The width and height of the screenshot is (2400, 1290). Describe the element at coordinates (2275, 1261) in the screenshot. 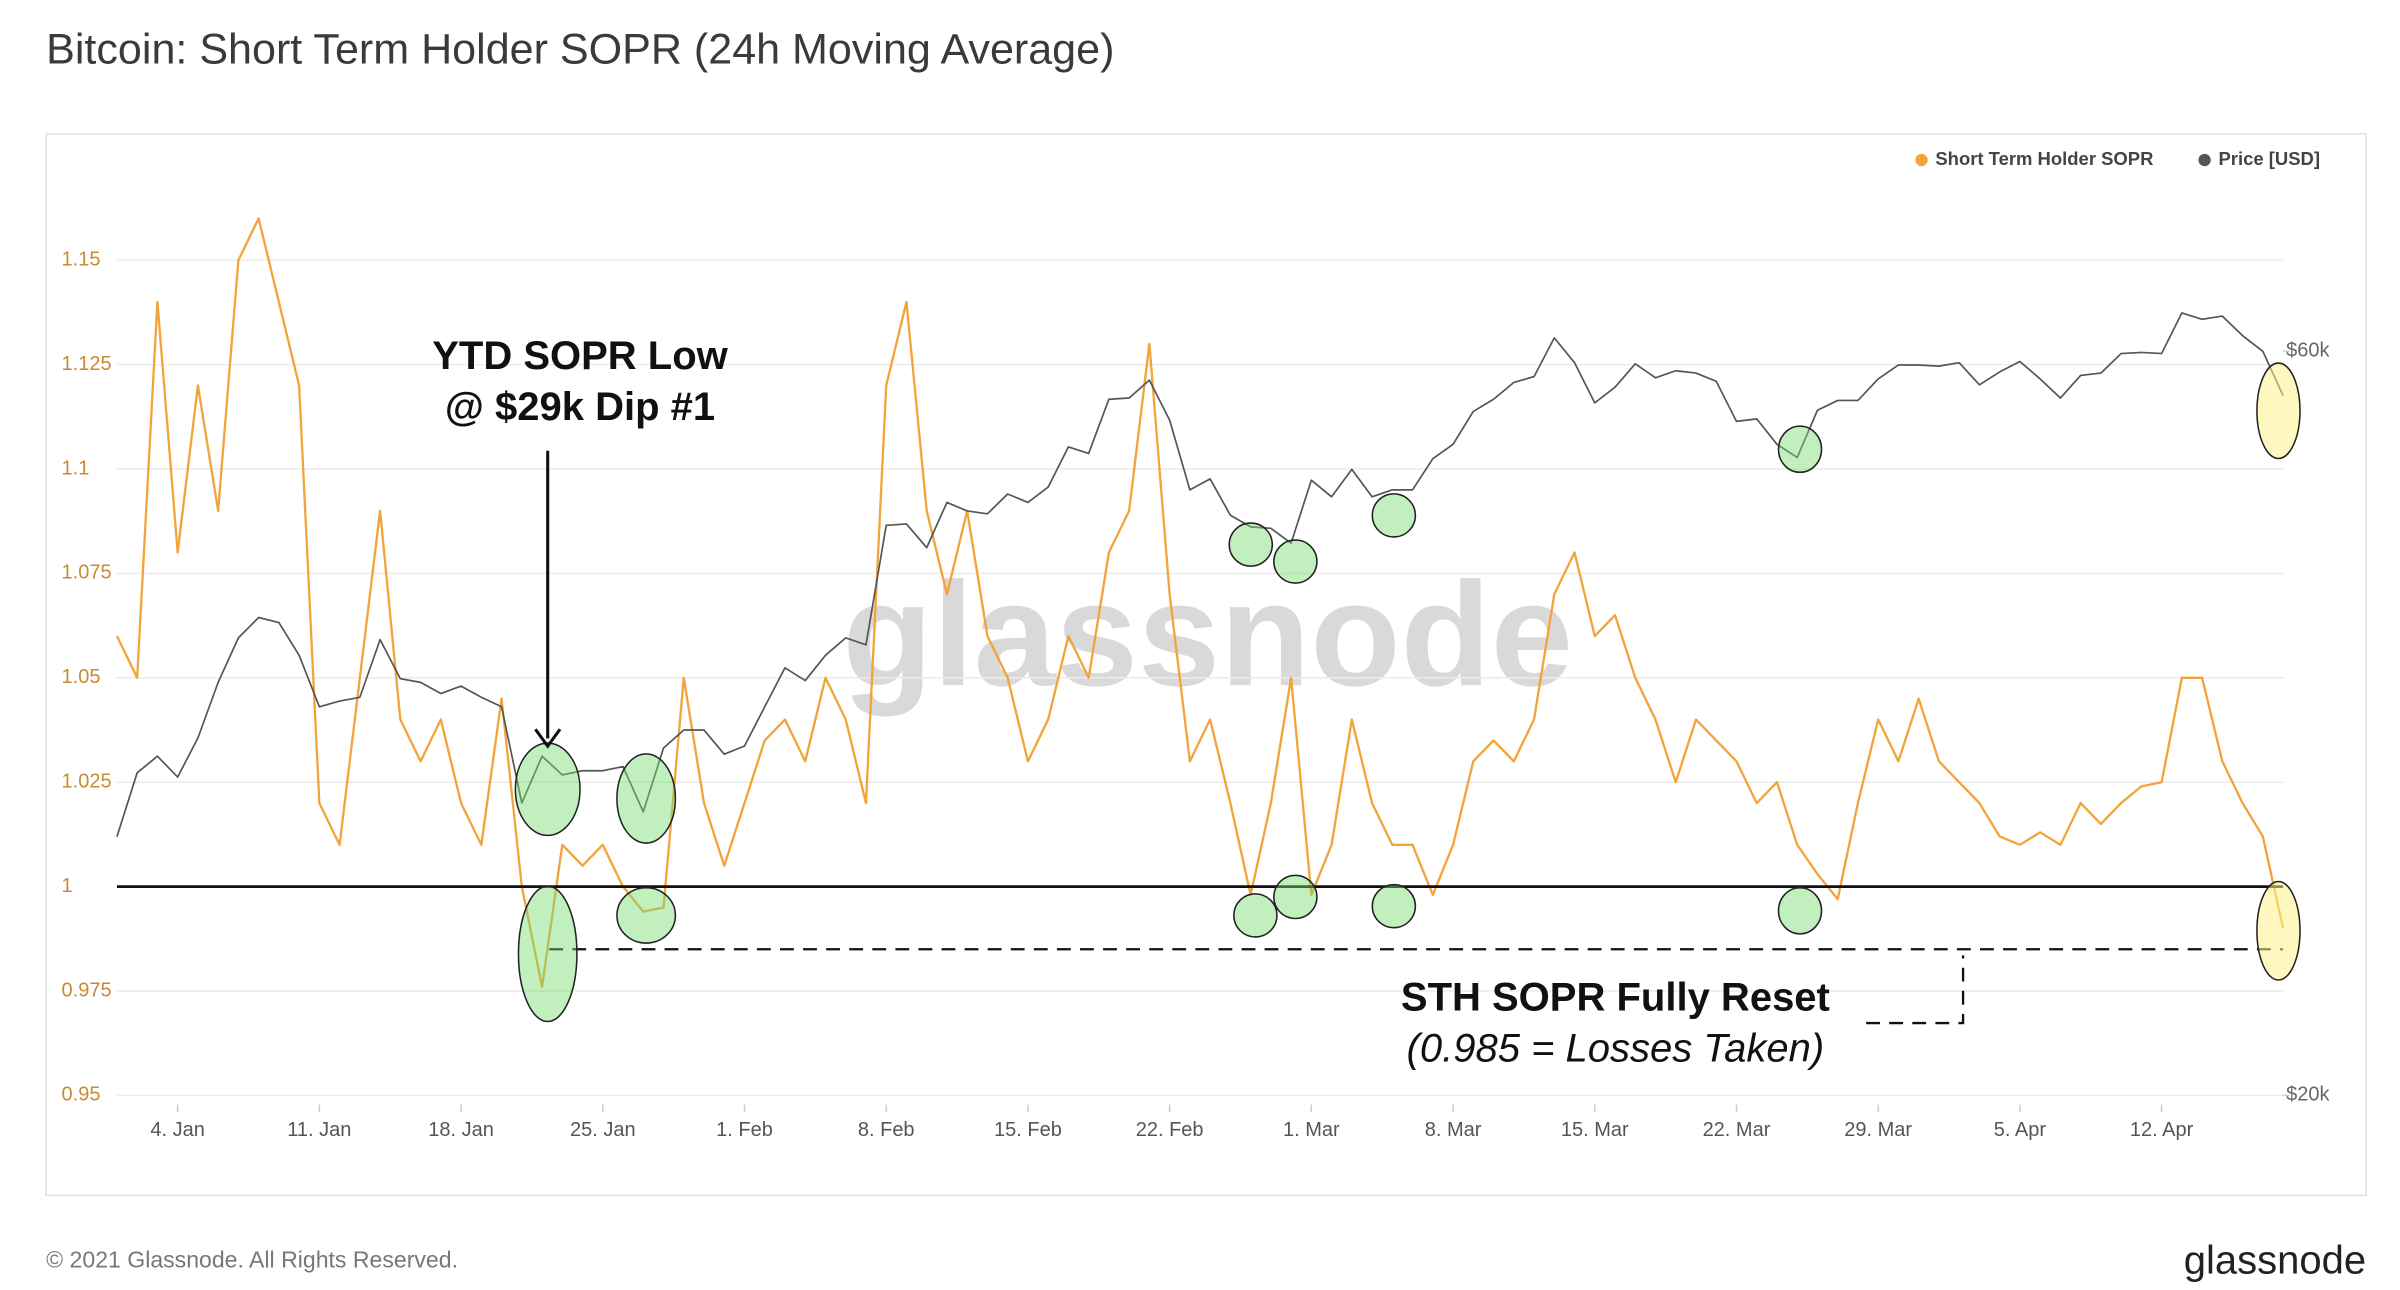

I see `logo: glassnode` at that location.